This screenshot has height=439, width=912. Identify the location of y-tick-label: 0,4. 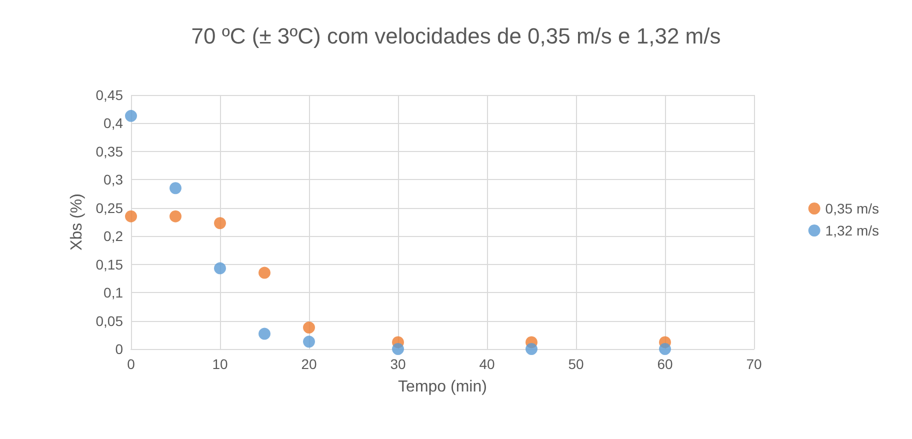
(114, 123).